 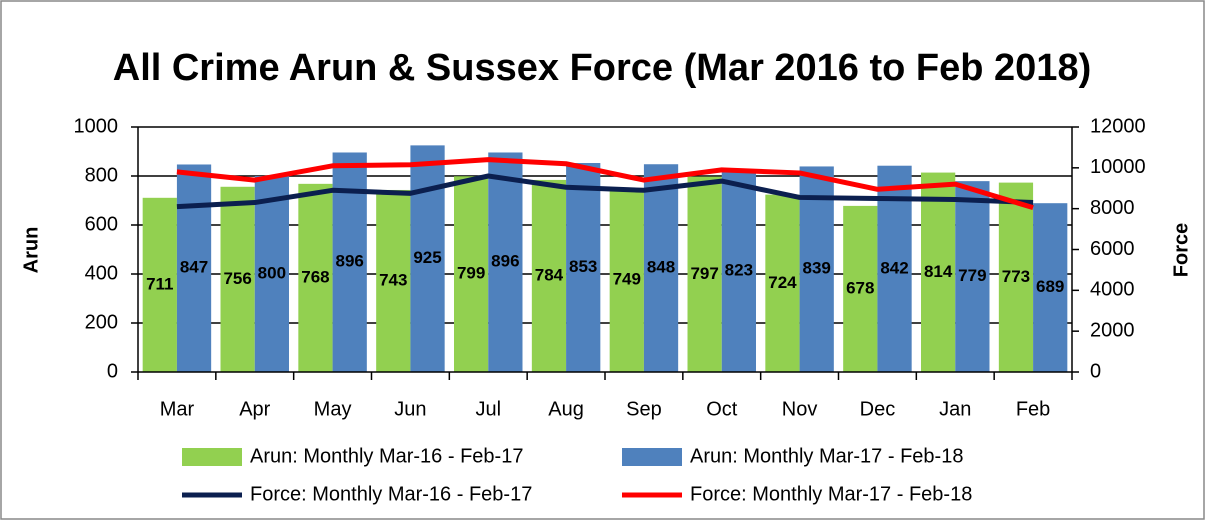 I want to click on y-tick-label: 800, so click(x=101, y=175).